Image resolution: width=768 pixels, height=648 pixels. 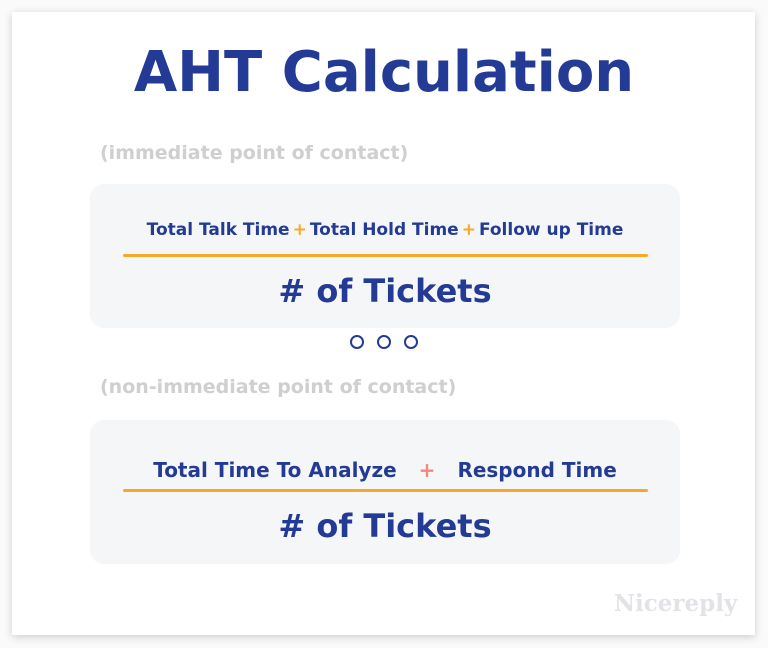 I want to click on formula-2-denominator: # of Tickets, so click(x=385, y=526).